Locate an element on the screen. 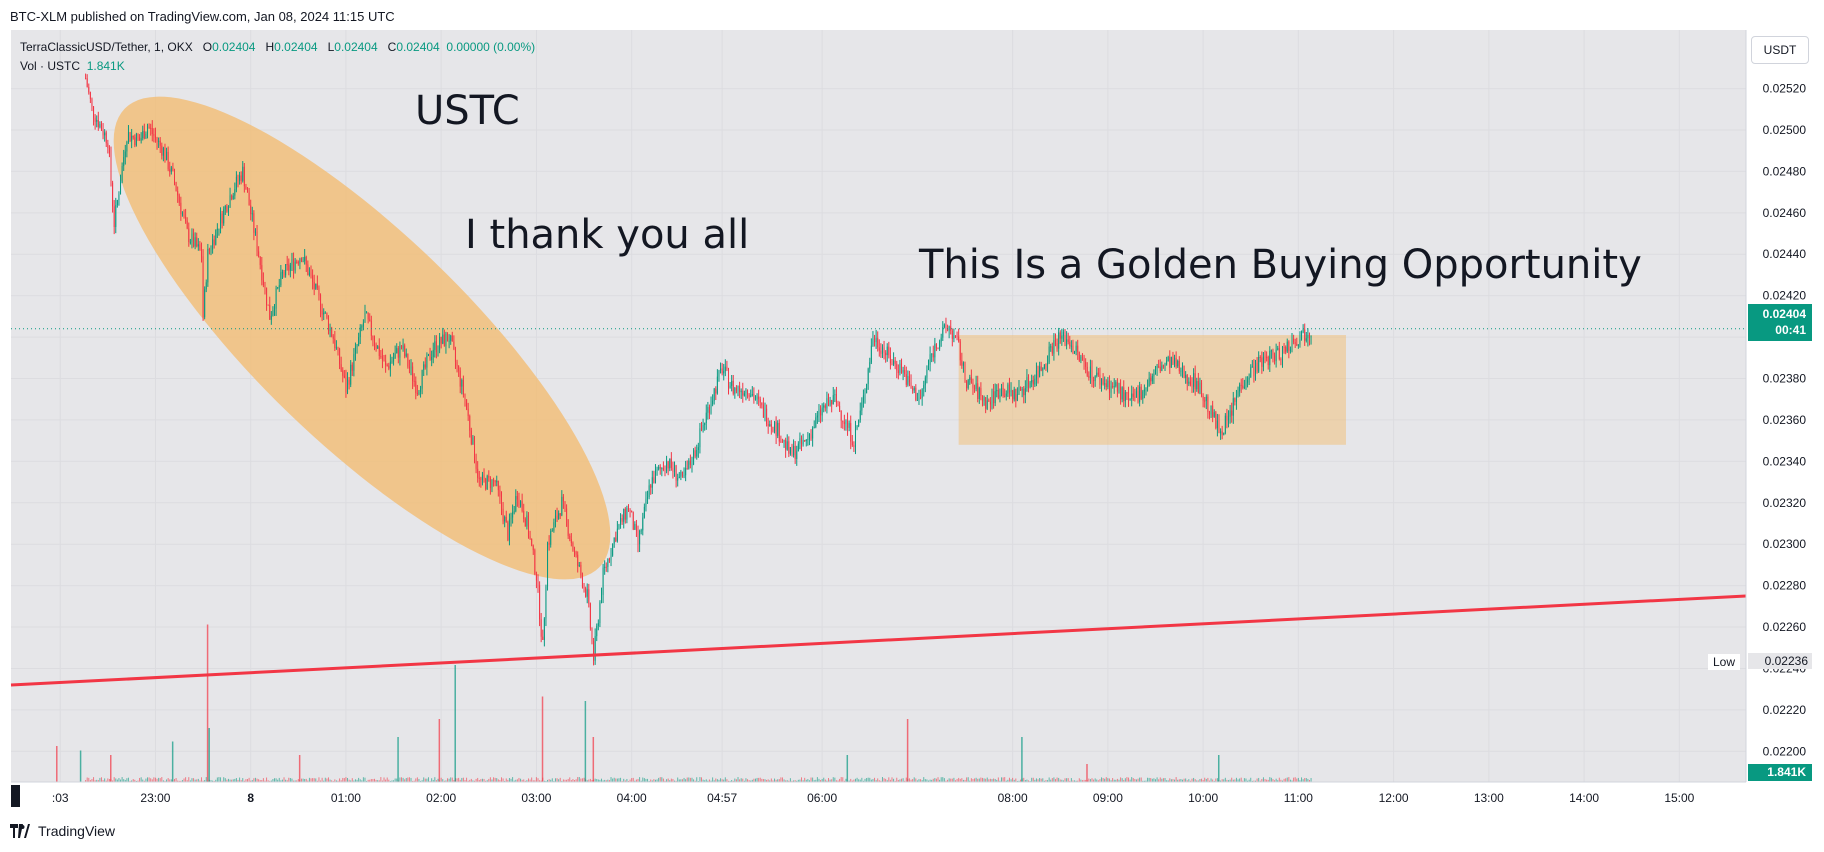 This screenshot has height=852, width=1824. price-tick-label: 0.02520 is located at coordinates (1785, 89).